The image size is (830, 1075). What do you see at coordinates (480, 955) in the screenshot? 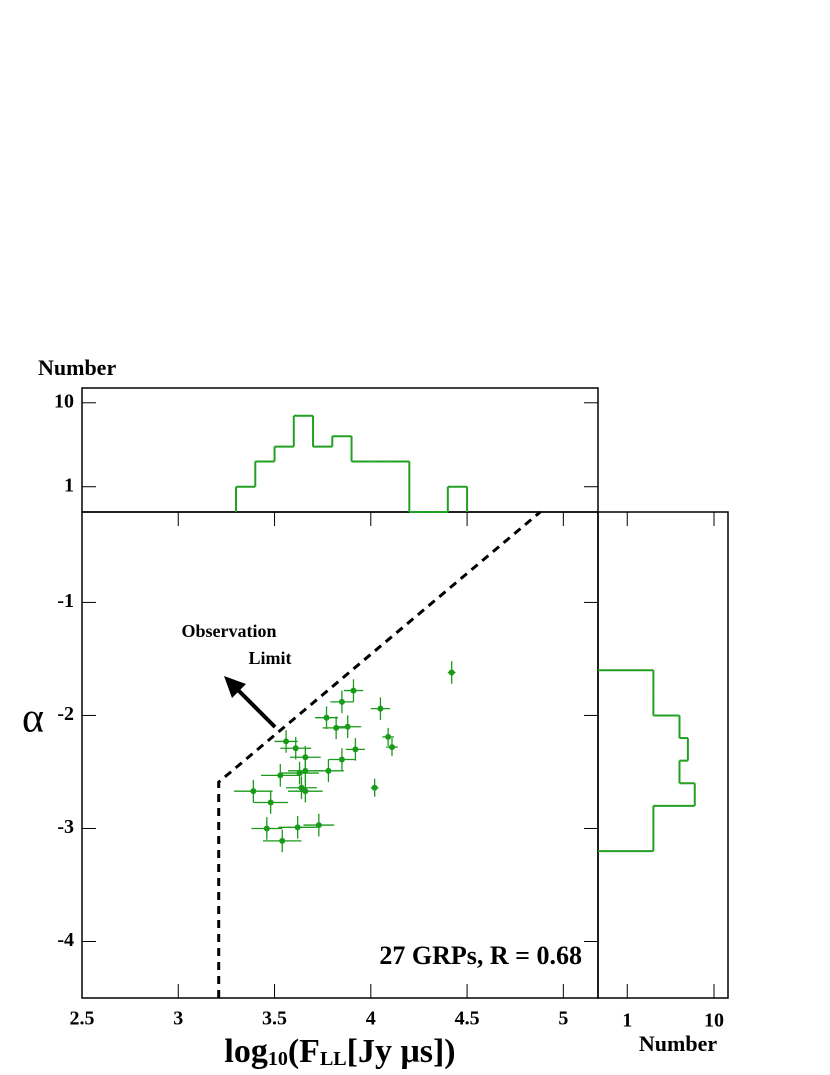
I see `annotation: 27 GRPs, R = 0.68` at bounding box center [480, 955].